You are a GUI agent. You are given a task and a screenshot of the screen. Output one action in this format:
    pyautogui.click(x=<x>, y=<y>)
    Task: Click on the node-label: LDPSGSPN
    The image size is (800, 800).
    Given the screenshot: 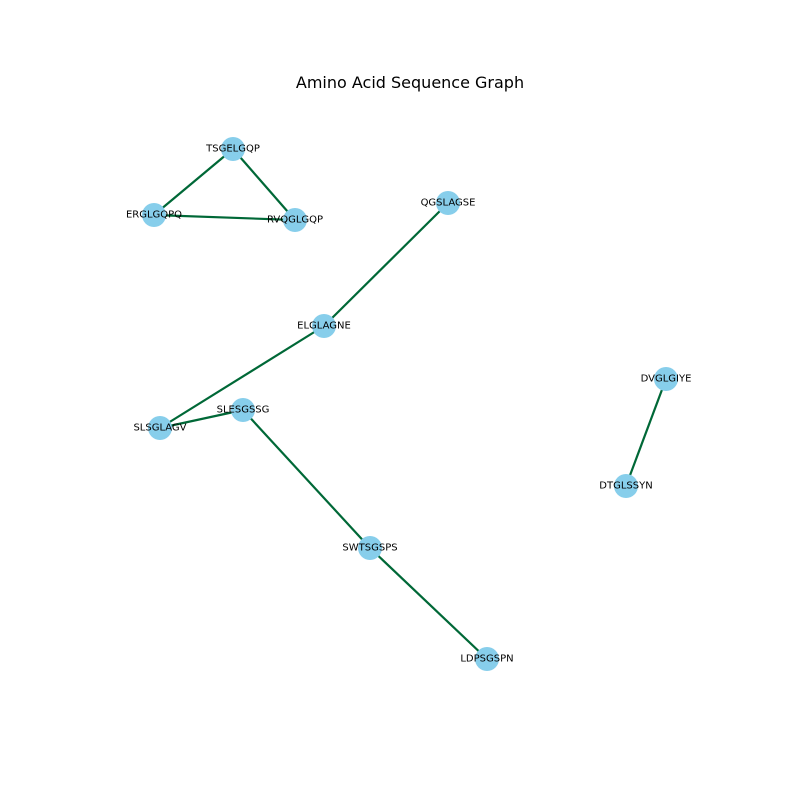 What is the action you would take?
    pyautogui.click(x=486, y=659)
    